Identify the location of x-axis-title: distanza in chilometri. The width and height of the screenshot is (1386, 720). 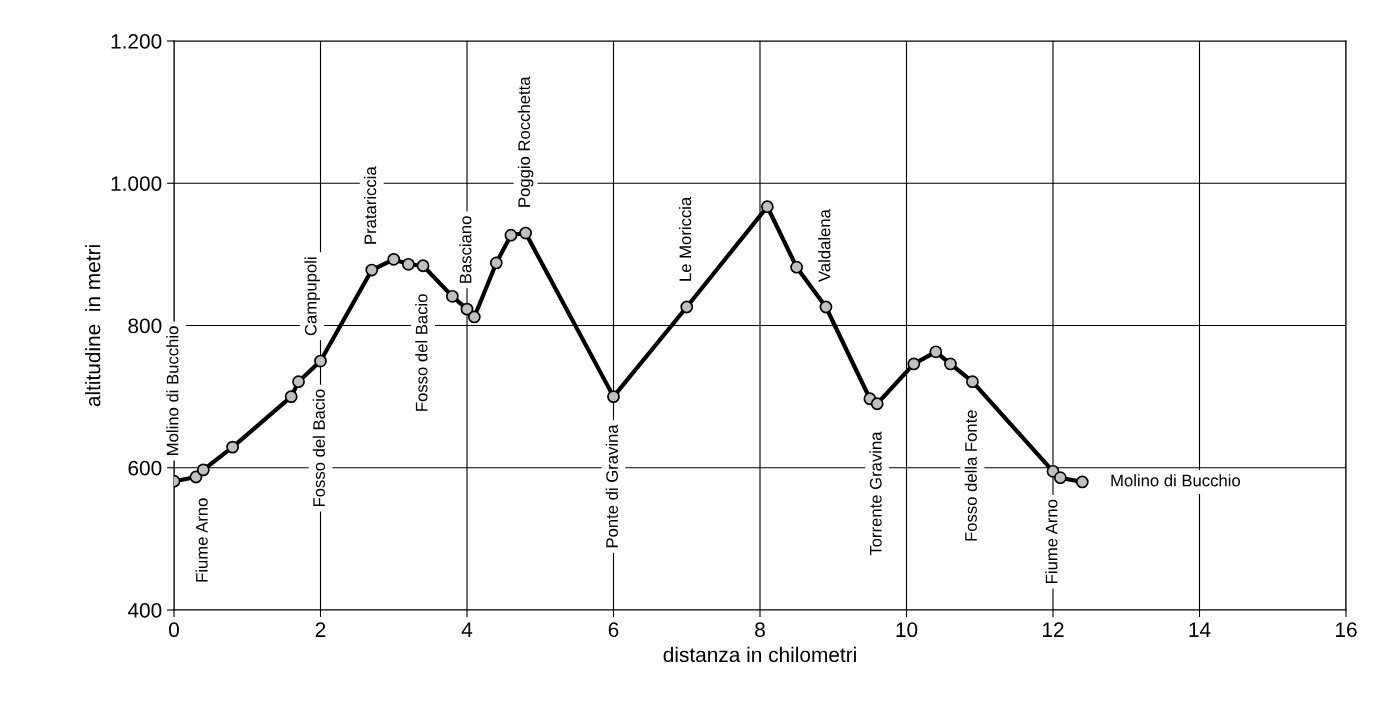
(759, 654).